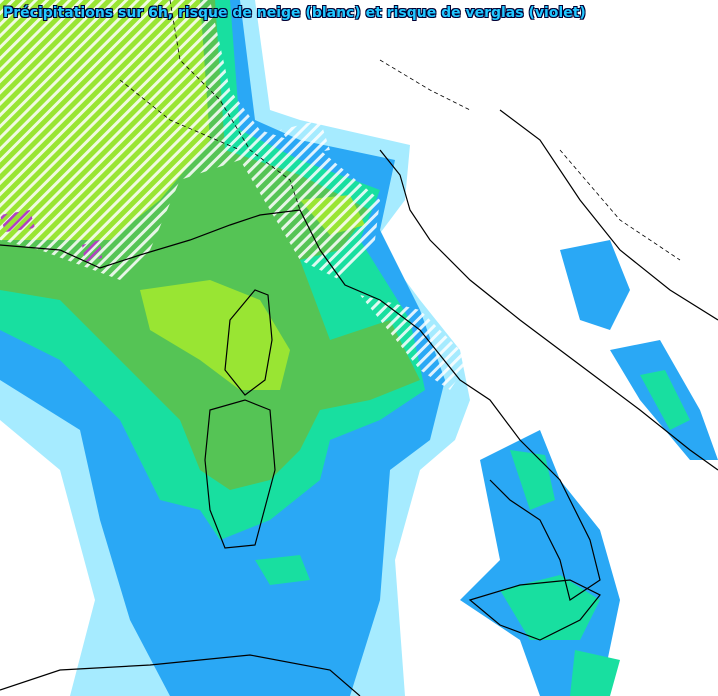  I want to click on ice-risk, so click(51, 236).